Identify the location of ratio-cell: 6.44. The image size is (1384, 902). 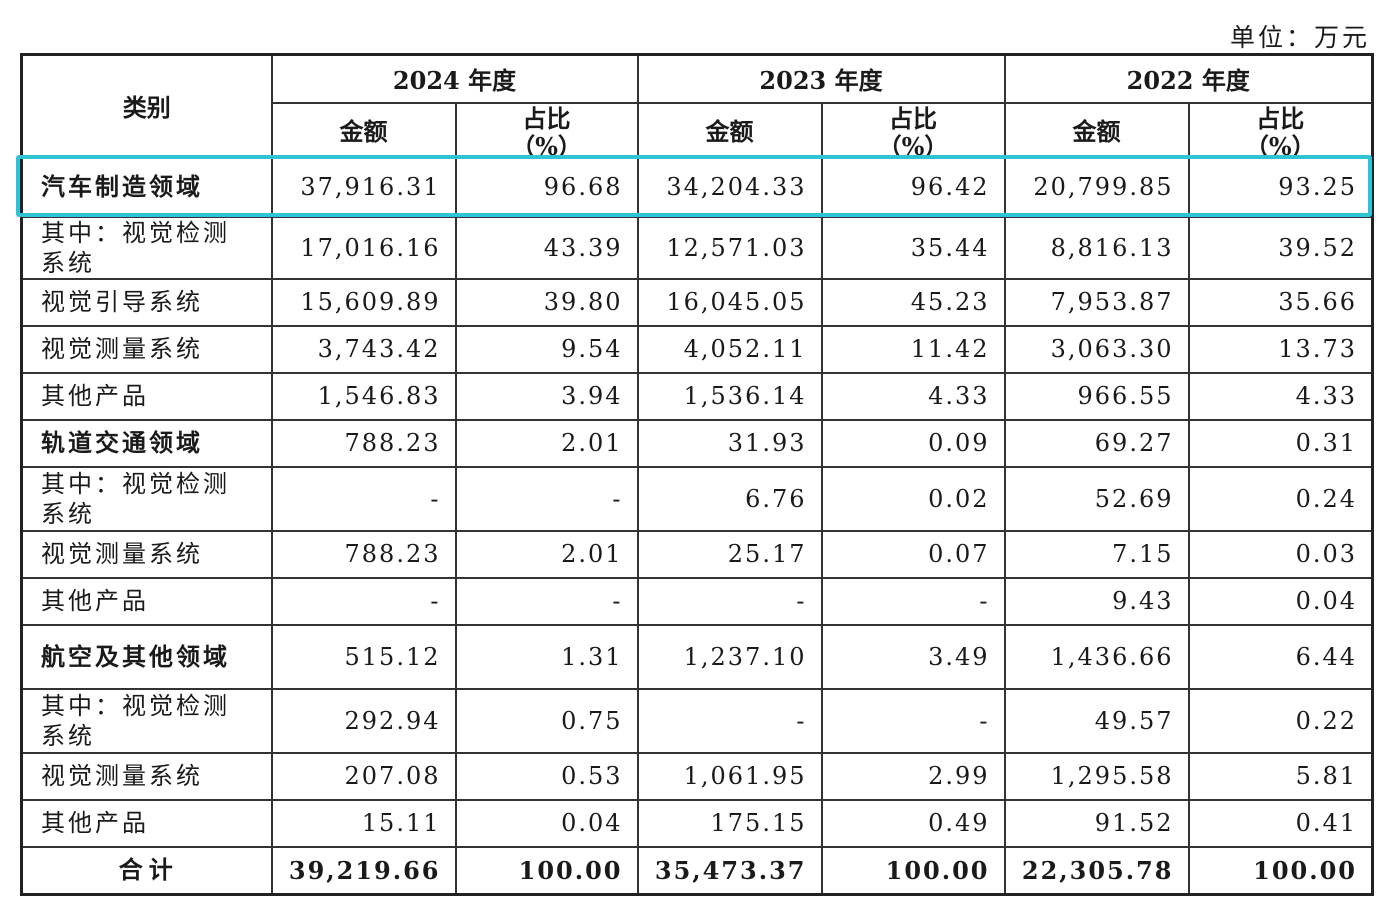
(1280, 656).